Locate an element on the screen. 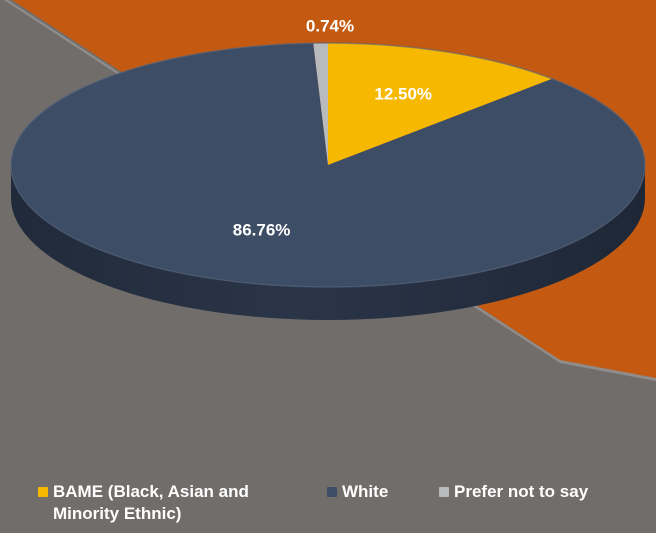 The image size is (656, 533). data-label-white: 86.76% is located at coordinates (262, 229).